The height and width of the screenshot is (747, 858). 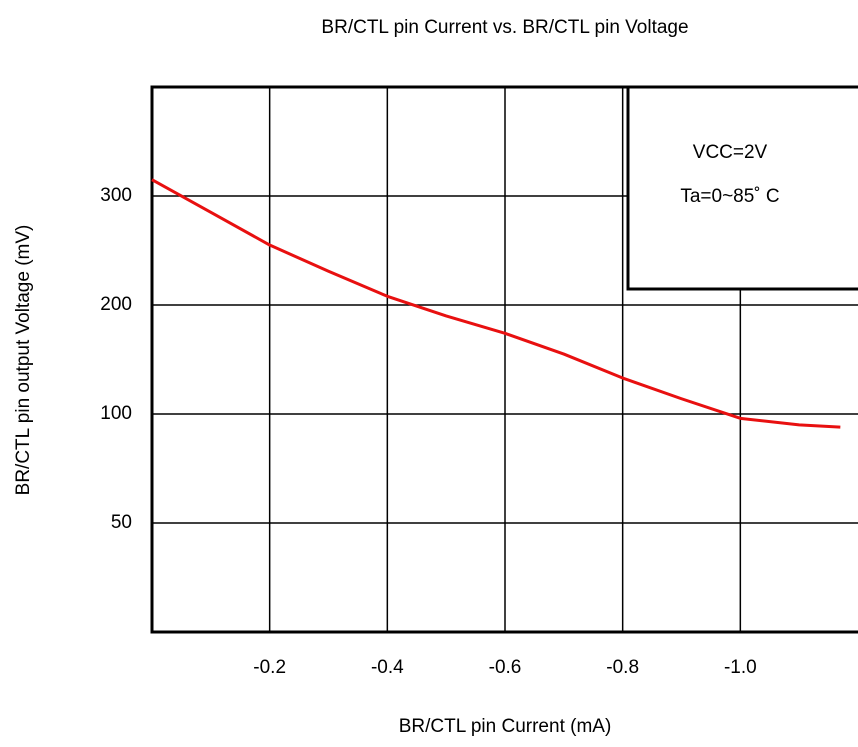 What do you see at coordinates (505, 726) in the screenshot?
I see `x-axis-label: BR/CTL pin Current (mA)` at bounding box center [505, 726].